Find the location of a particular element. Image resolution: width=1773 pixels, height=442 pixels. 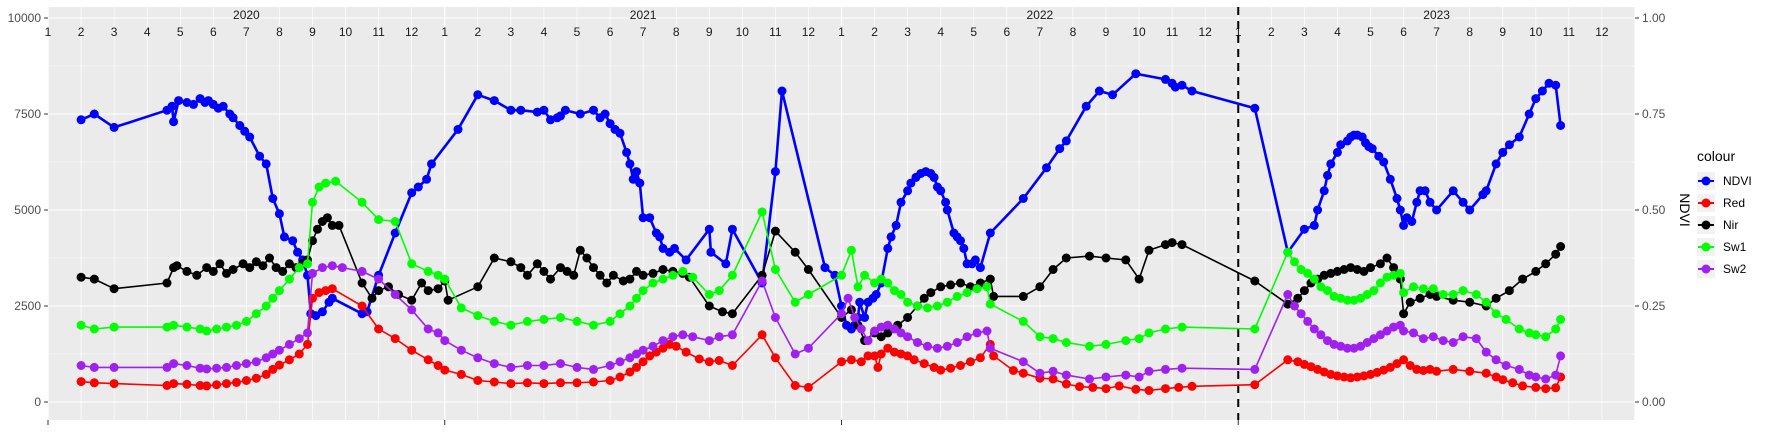

legend-key-point-sw1 is located at coordinates (1706, 247).